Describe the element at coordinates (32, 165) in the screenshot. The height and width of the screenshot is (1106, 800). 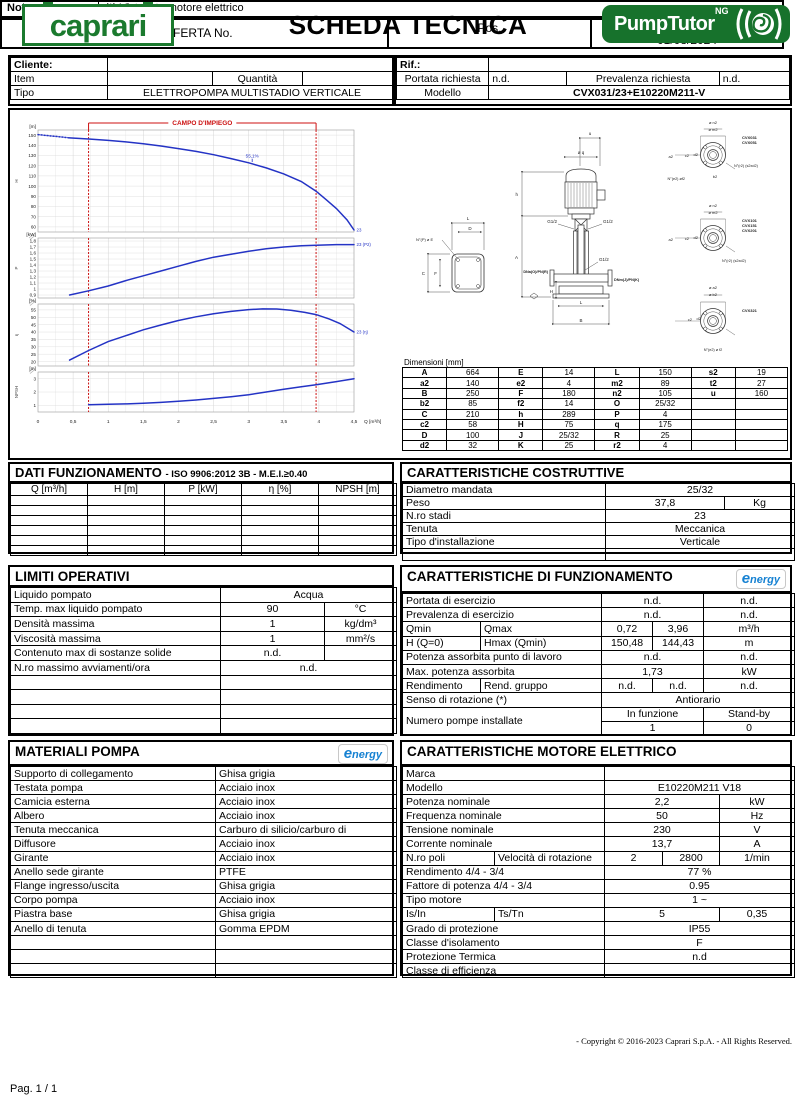
I see `svg-text: 120` at that location.